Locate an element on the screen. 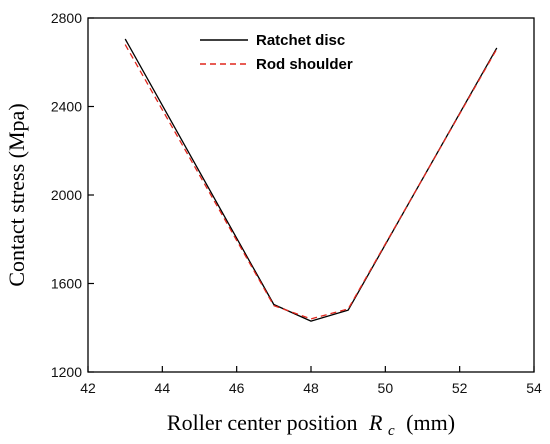  x-axis-title-unit: (mm) is located at coordinates (430, 422).